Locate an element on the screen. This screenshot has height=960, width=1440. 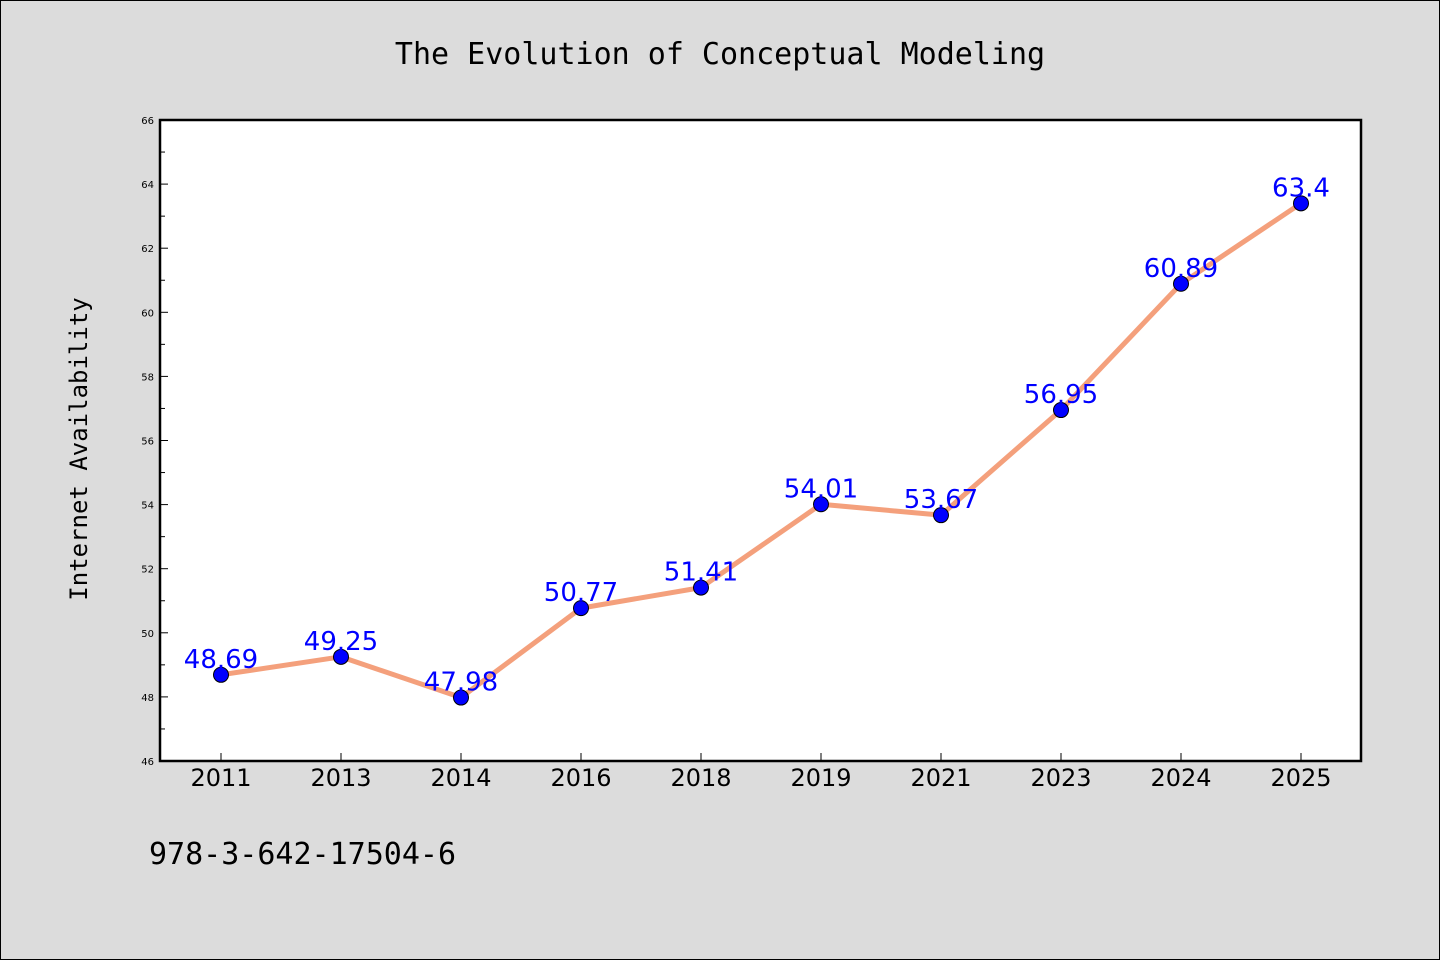
data-label: 48.69 is located at coordinates (221, 660).